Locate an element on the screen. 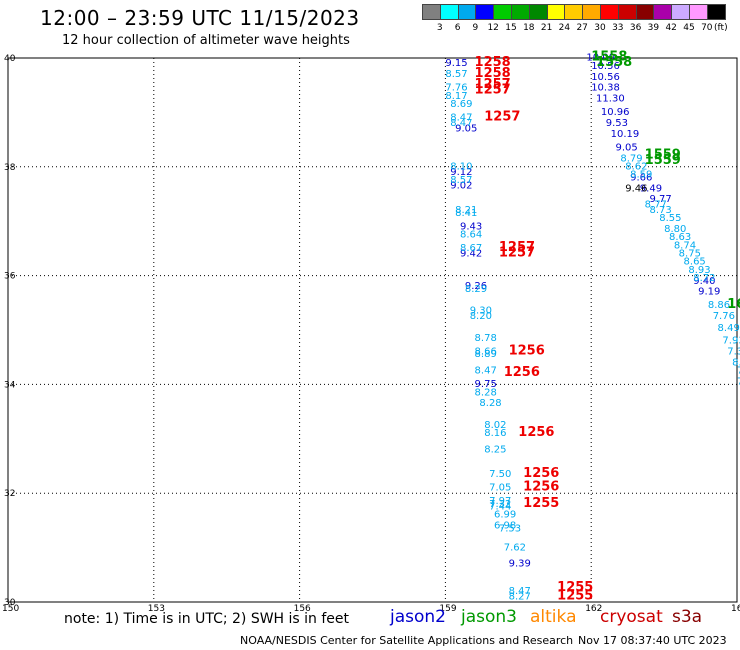  wave-height-label: 9.42 is located at coordinates (471, 254).